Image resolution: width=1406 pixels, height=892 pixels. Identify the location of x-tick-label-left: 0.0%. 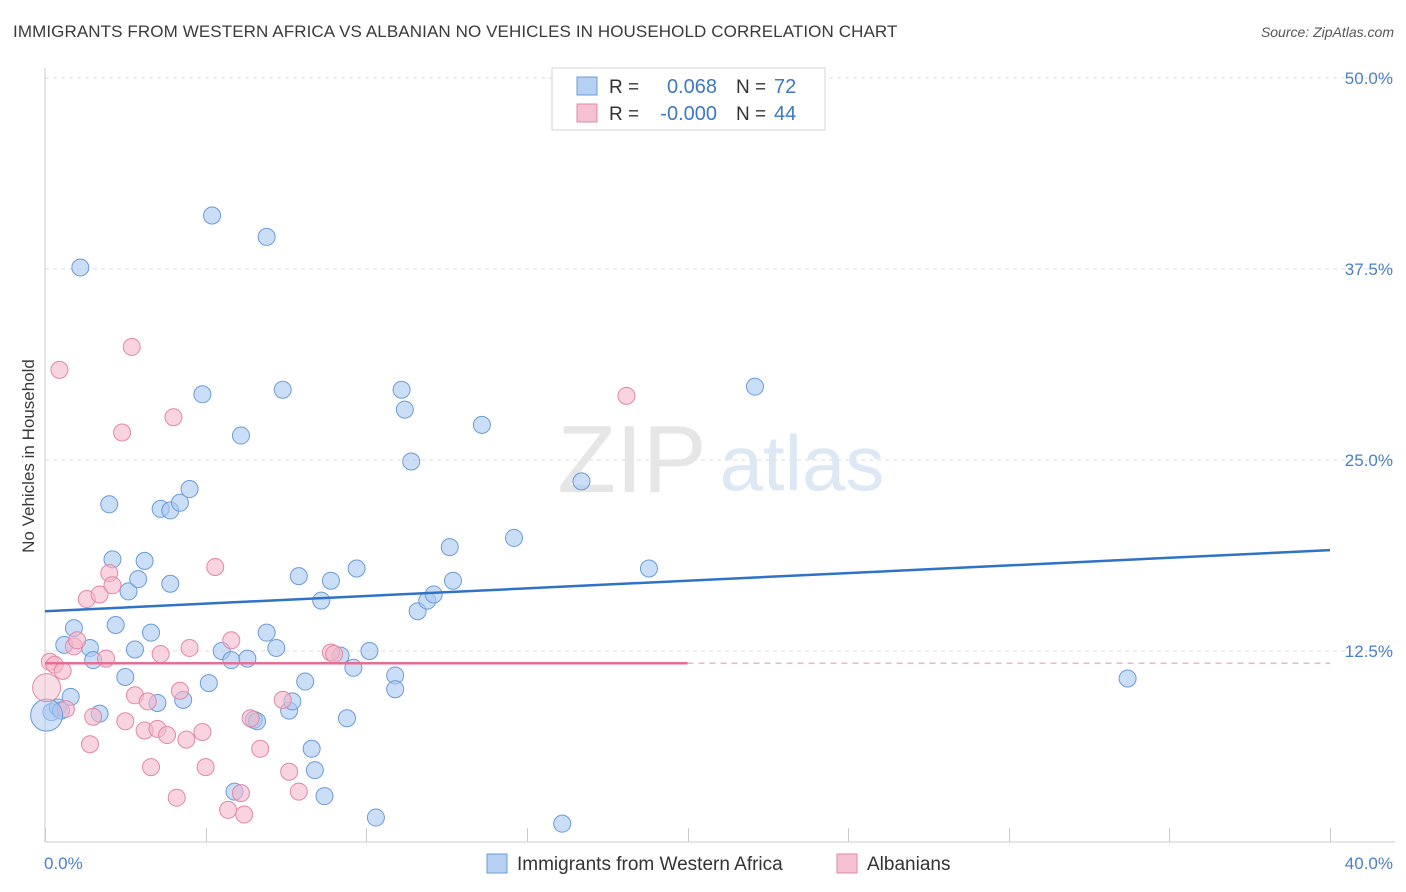
(63, 863).